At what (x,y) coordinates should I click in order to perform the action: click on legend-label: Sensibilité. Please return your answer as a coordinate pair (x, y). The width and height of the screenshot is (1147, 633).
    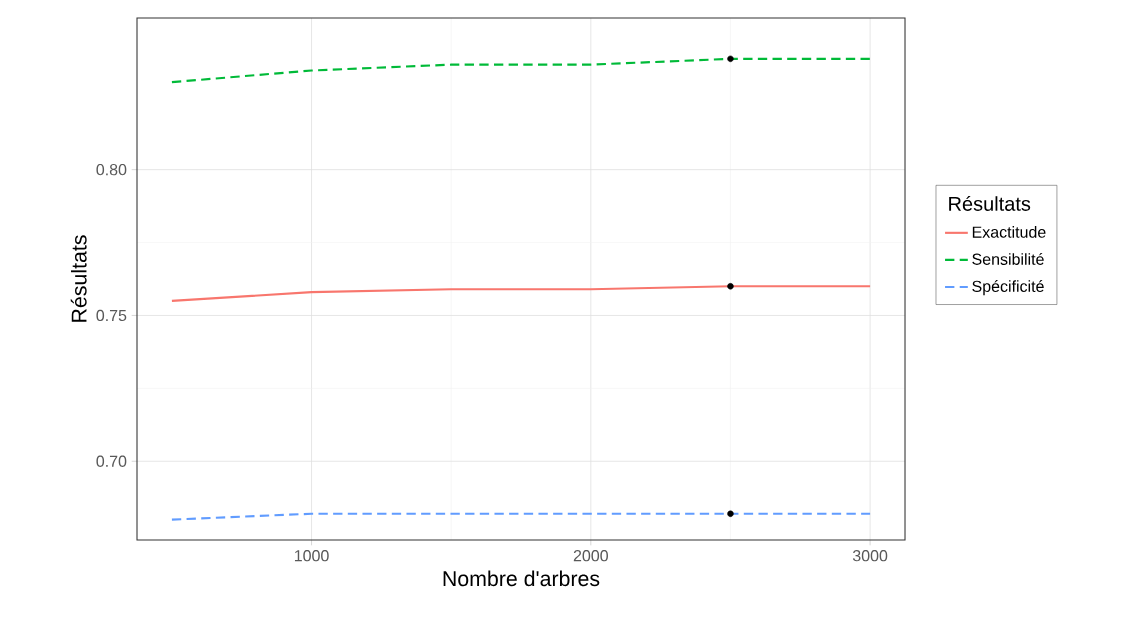
    Looking at the image, I should click on (1008, 258).